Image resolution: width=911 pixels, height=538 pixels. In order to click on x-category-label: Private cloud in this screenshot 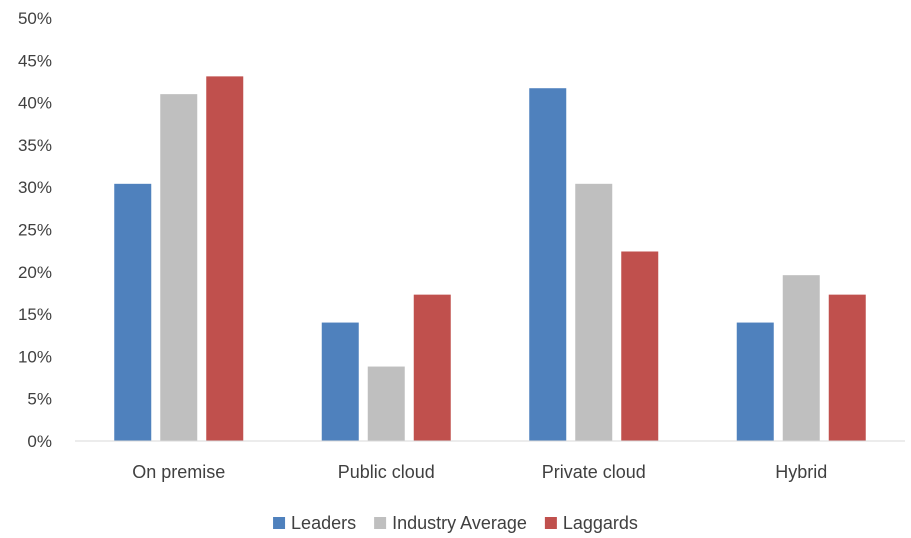, I will do `click(594, 472)`.